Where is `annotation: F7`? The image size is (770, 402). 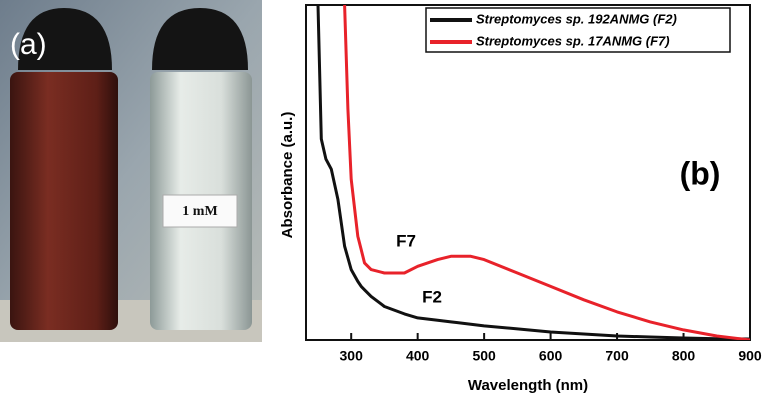 annotation: F7 is located at coordinates (406, 240).